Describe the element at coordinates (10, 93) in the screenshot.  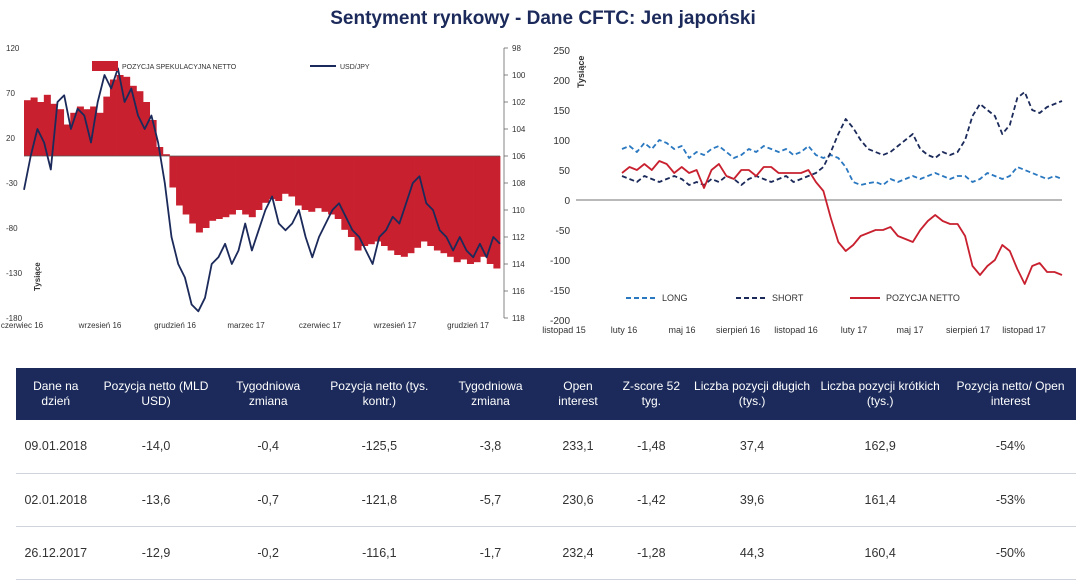
I see `left-tick-label: 70` at that location.